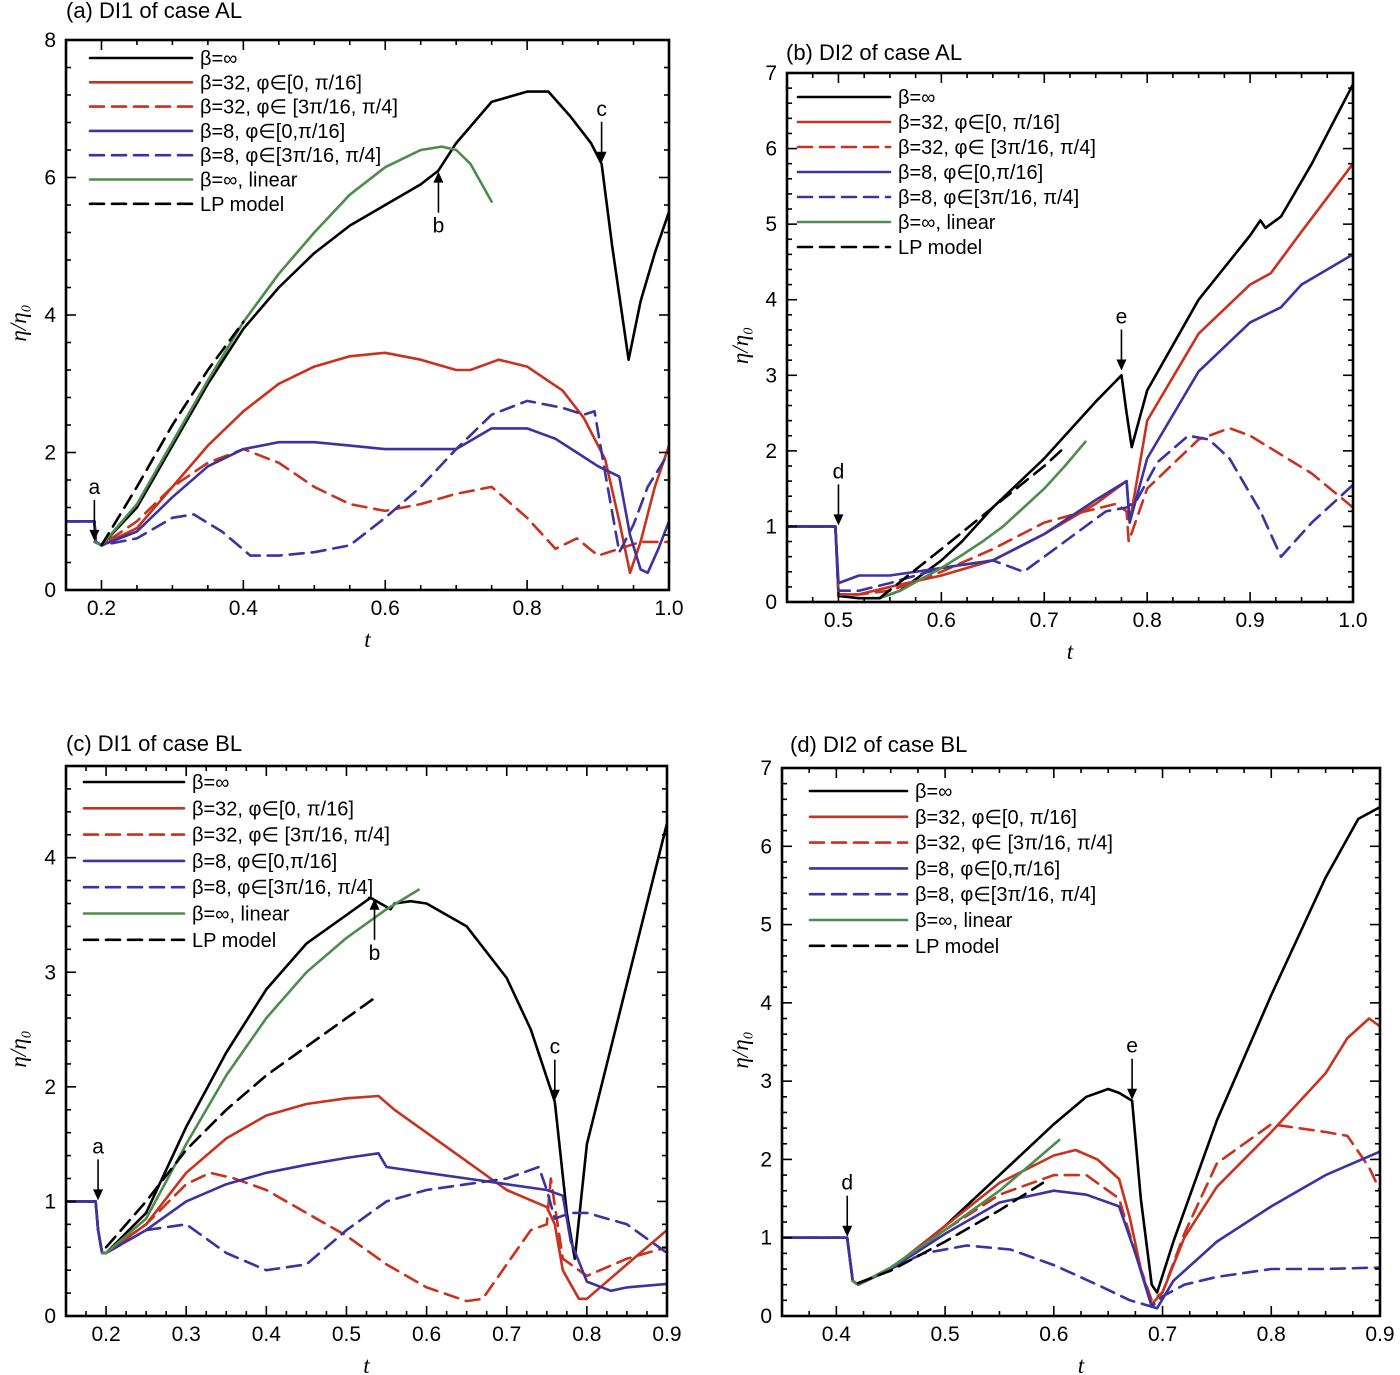 The height and width of the screenshot is (1375, 1400). What do you see at coordinates (439, 226) in the screenshot?
I see `annotation-label: b` at bounding box center [439, 226].